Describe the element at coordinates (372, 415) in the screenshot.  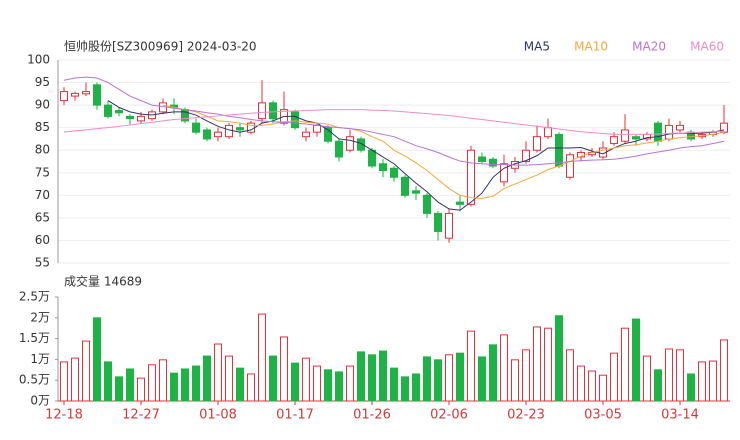
I see `x-tick-label: 01-26` at that location.